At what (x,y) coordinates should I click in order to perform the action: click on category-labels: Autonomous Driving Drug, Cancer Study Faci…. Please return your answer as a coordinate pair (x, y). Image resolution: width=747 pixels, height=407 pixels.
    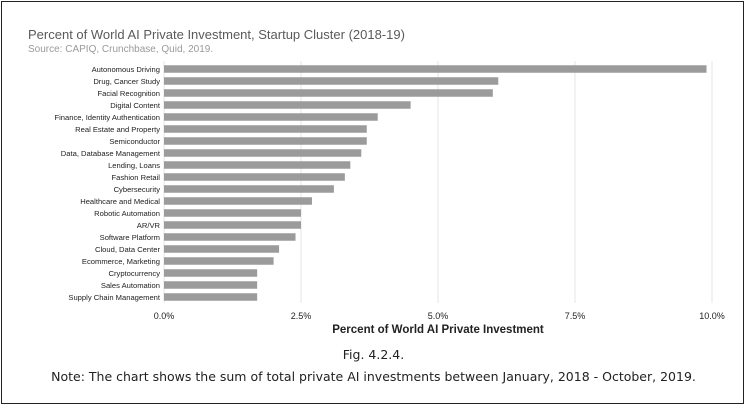
    Looking at the image, I should click on (107, 183).